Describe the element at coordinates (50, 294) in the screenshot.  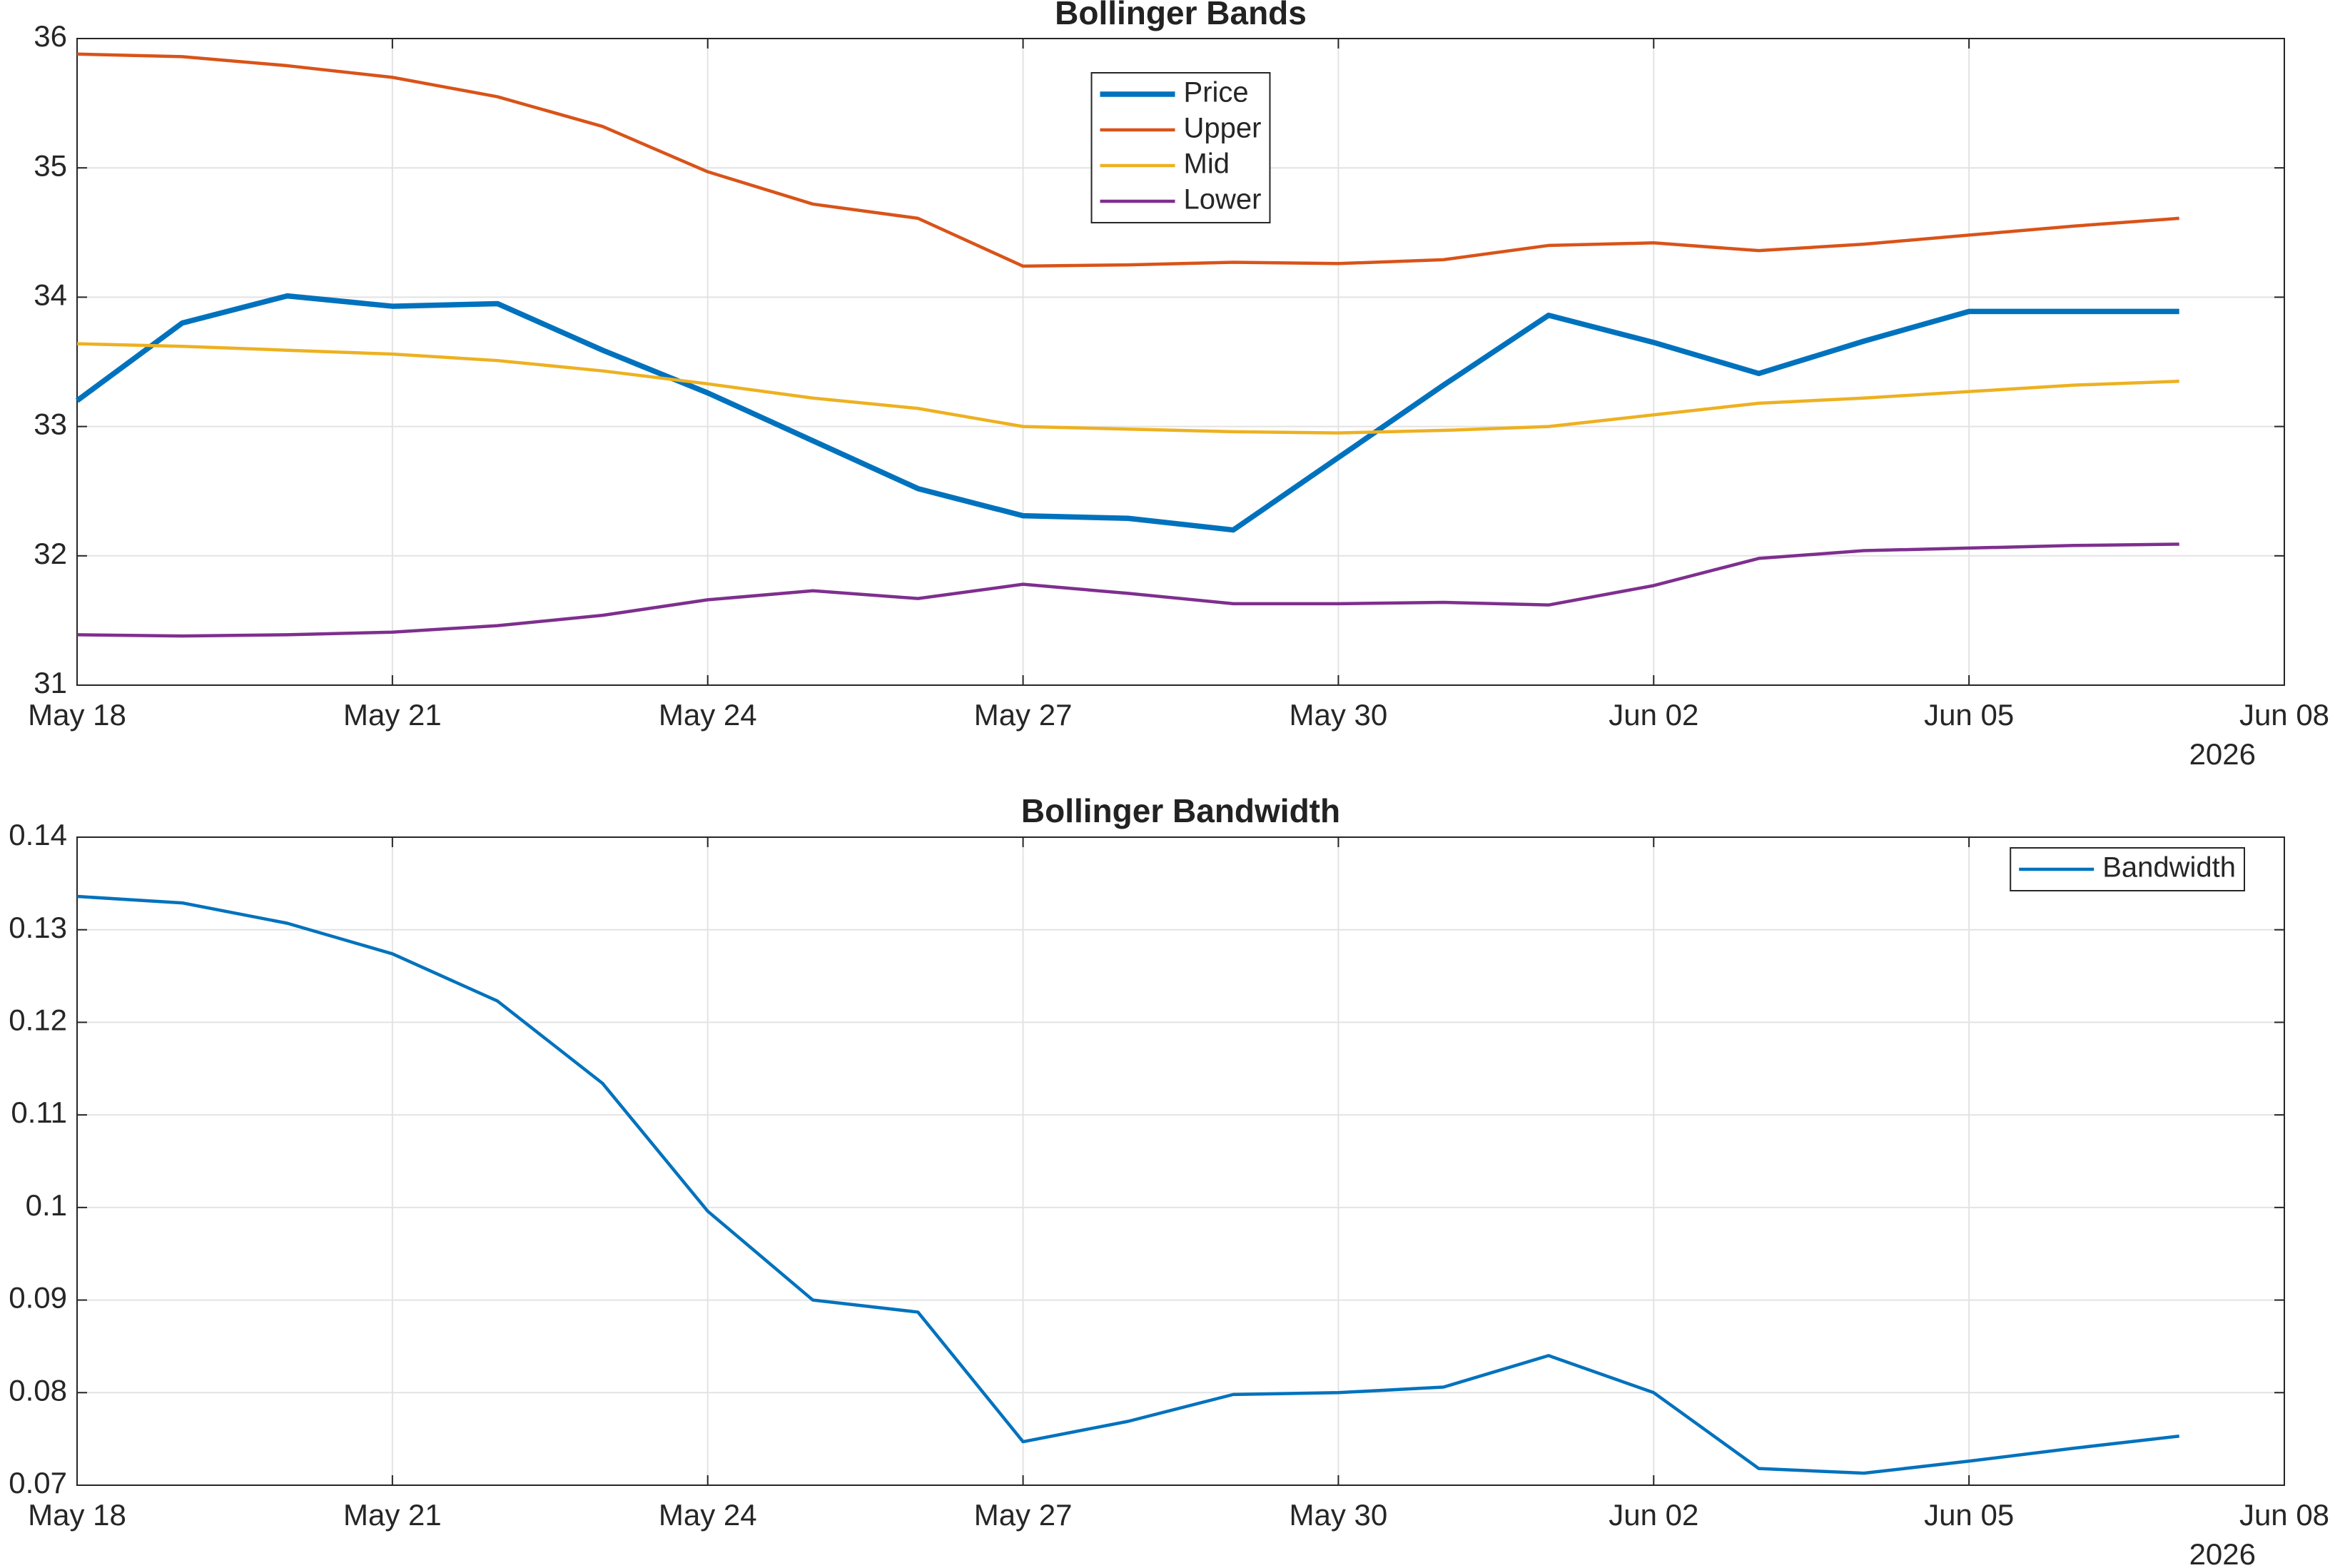
I see `y-tick-label: 34` at that location.